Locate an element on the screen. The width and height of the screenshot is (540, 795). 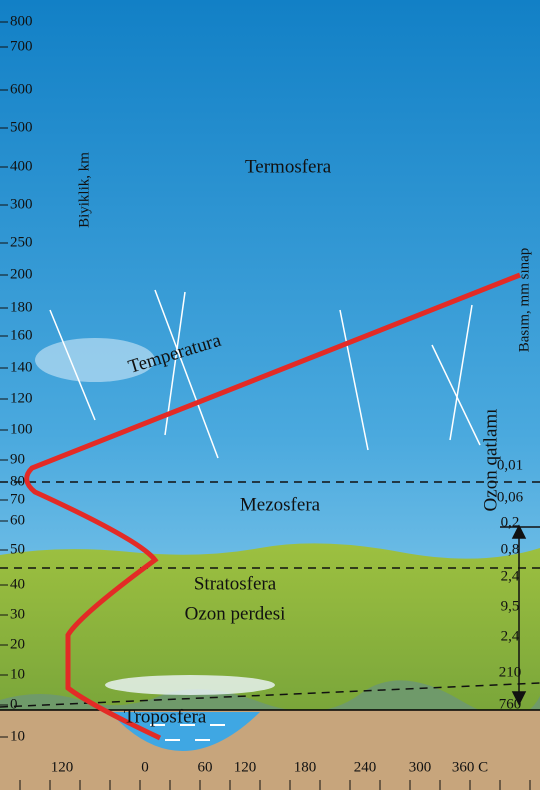
pressure-axis-label: Basım, mm sınap is located at coordinates (524, 300).